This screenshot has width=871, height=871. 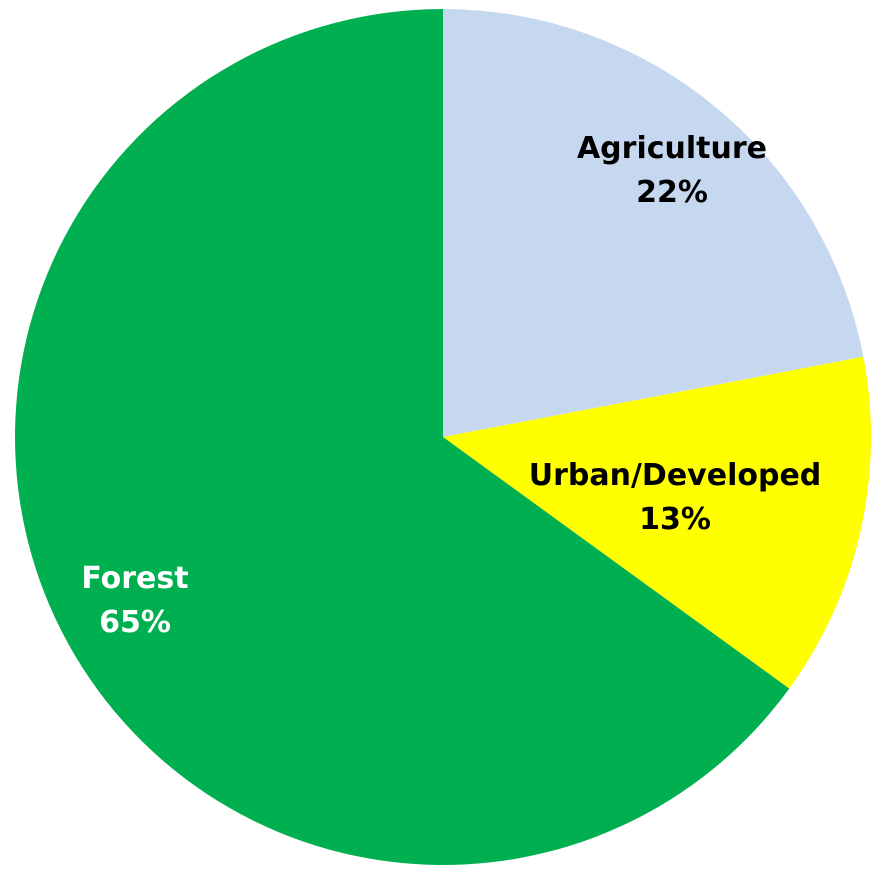 What do you see at coordinates (675, 519) in the screenshot?
I see `slice-value-urban-developed: 13%` at bounding box center [675, 519].